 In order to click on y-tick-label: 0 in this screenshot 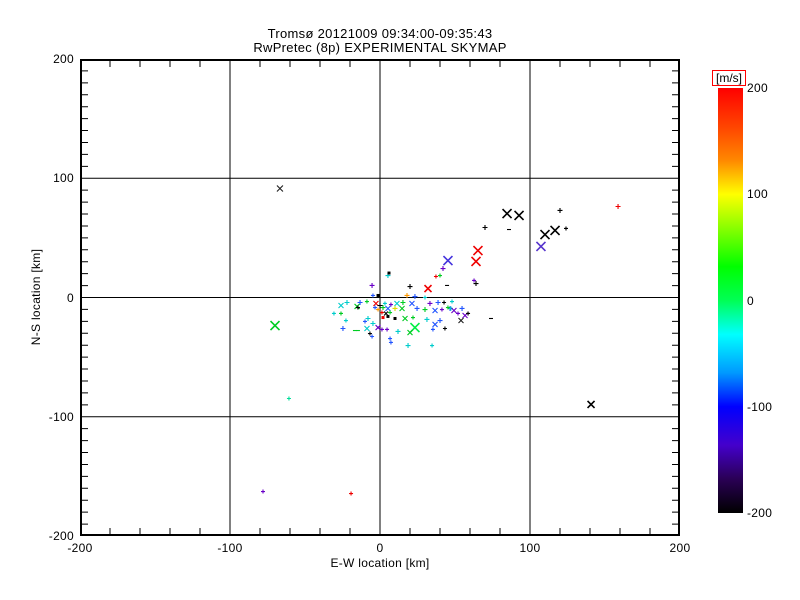, I will do `click(70, 297)`.